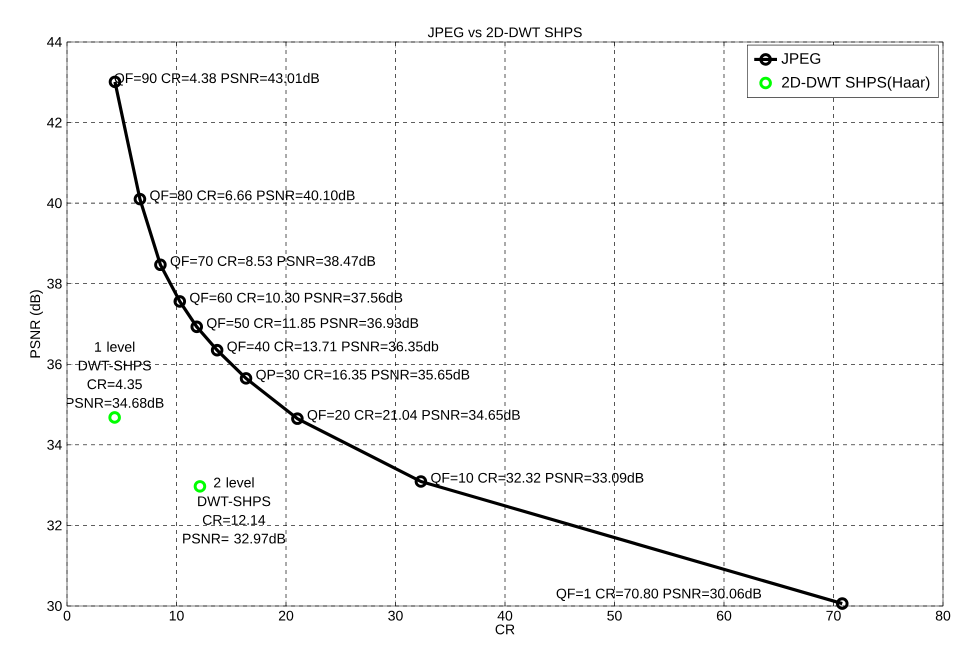 Image resolution: width=960 pixels, height=655 pixels. I want to click on y-tick-label: 34, so click(54, 445).